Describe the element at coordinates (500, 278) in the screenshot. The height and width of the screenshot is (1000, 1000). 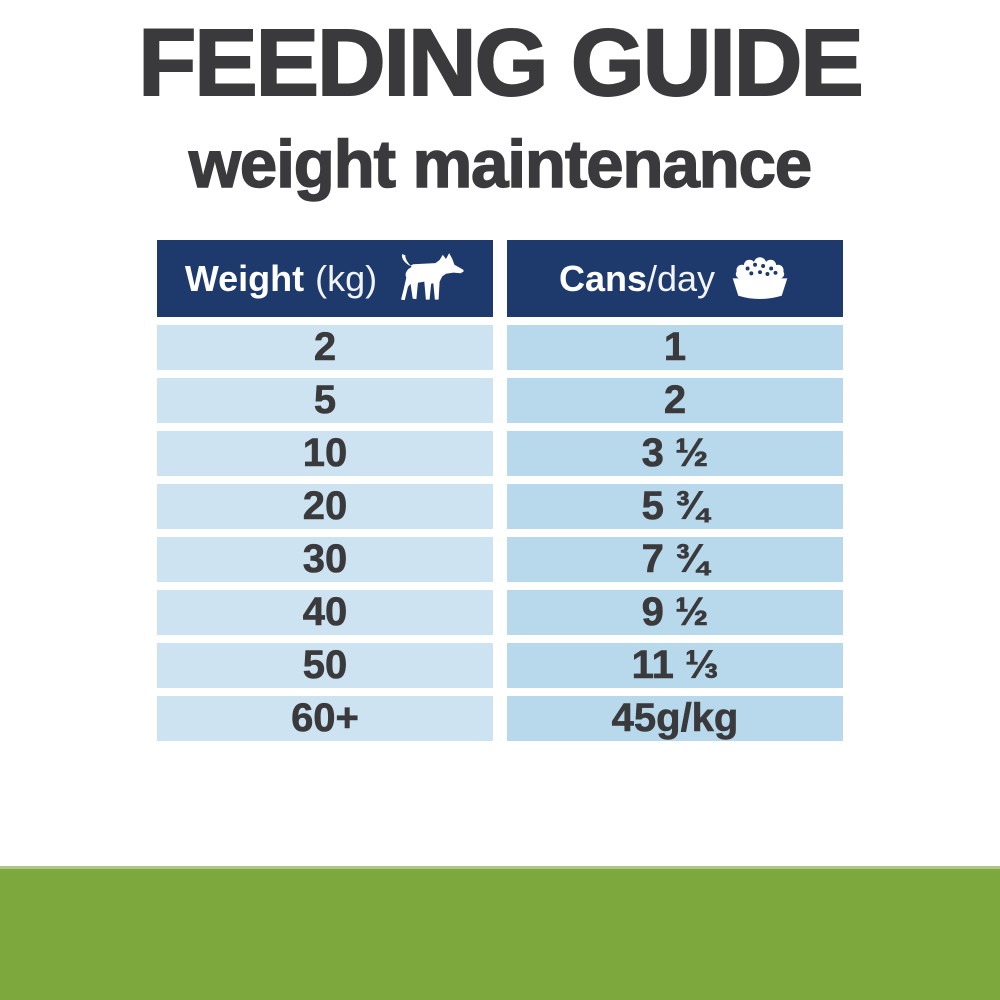
I see `table-header: Weight (kg) Cans /day` at that location.